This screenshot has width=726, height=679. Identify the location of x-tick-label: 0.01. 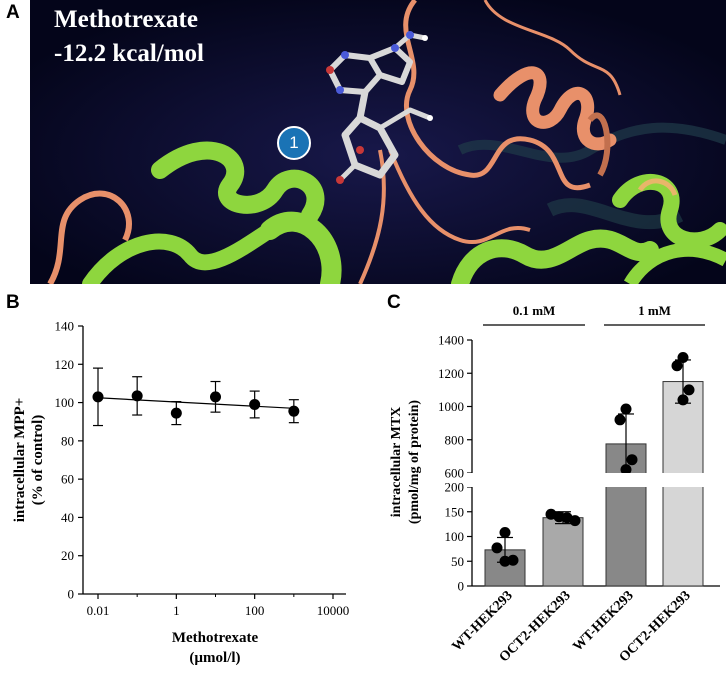
(98, 610).